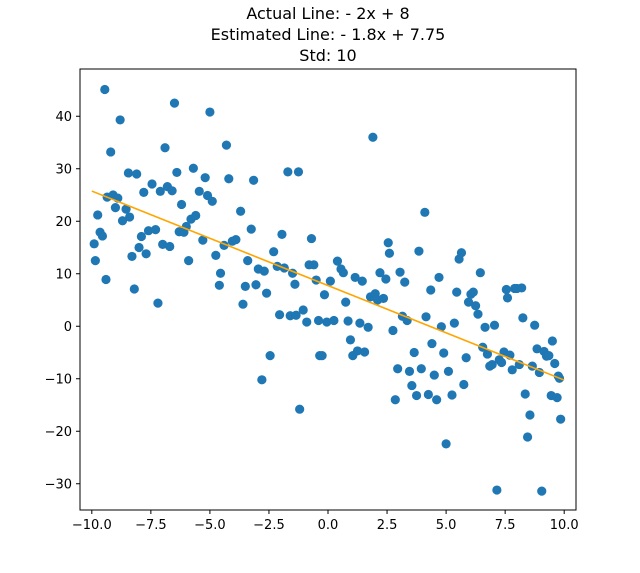 This screenshot has width=640, height=573. What do you see at coordinates (564, 525) in the screenshot?
I see `x-tick-label: 10.0` at bounding box center [564, 525].